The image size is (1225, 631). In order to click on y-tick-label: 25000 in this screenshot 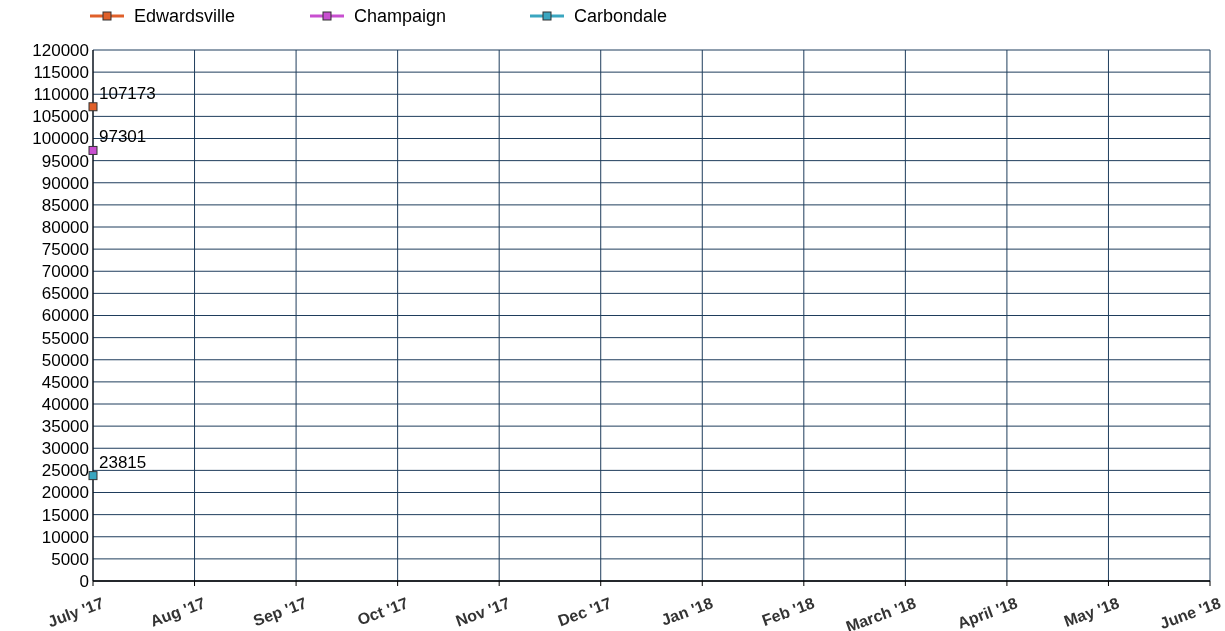, I will do `click(65, 471)`.